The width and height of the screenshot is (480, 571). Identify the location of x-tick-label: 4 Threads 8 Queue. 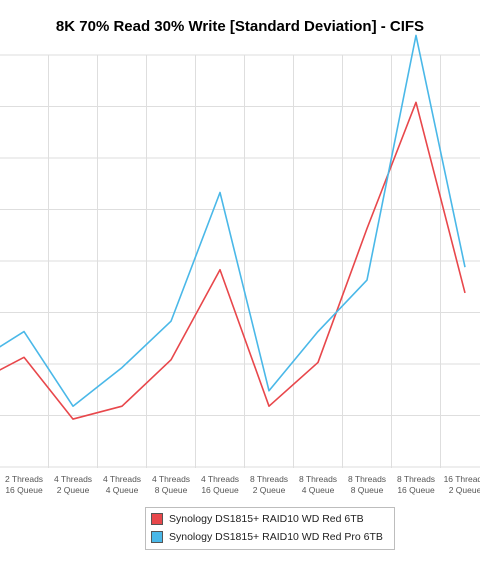
(171, 484).